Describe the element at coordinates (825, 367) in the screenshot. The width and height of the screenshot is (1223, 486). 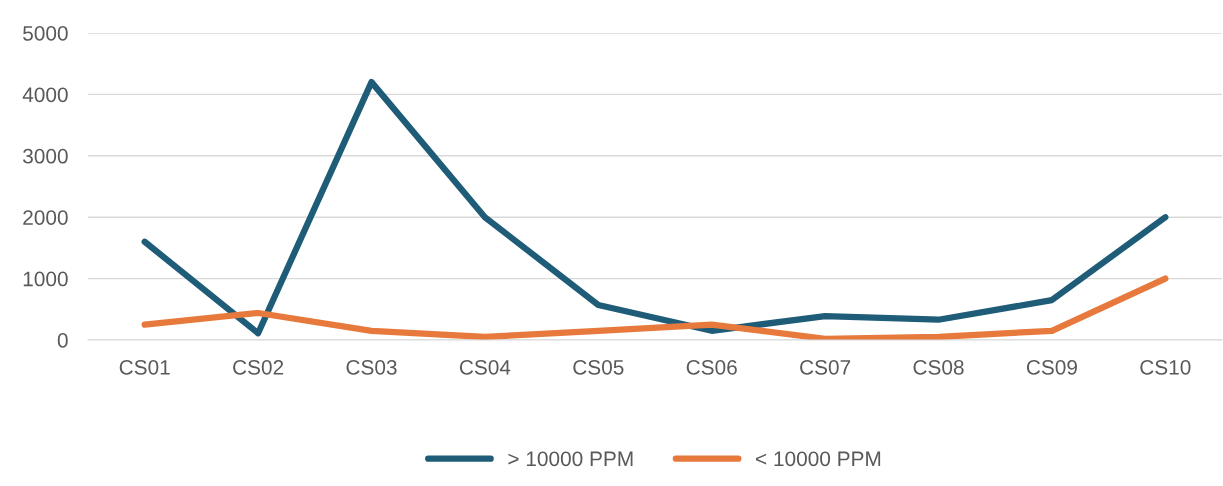
I see `x-tick-label: CS07` at that location.